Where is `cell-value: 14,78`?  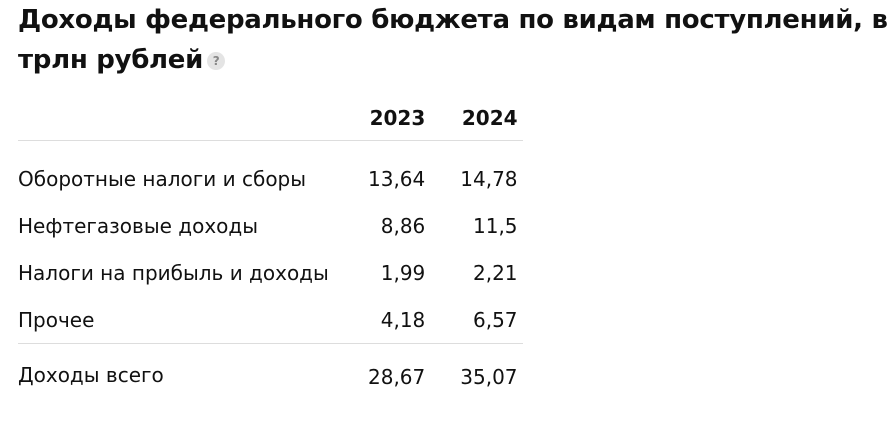 cell-value: 14,78 is located at coordinates (489, 178).